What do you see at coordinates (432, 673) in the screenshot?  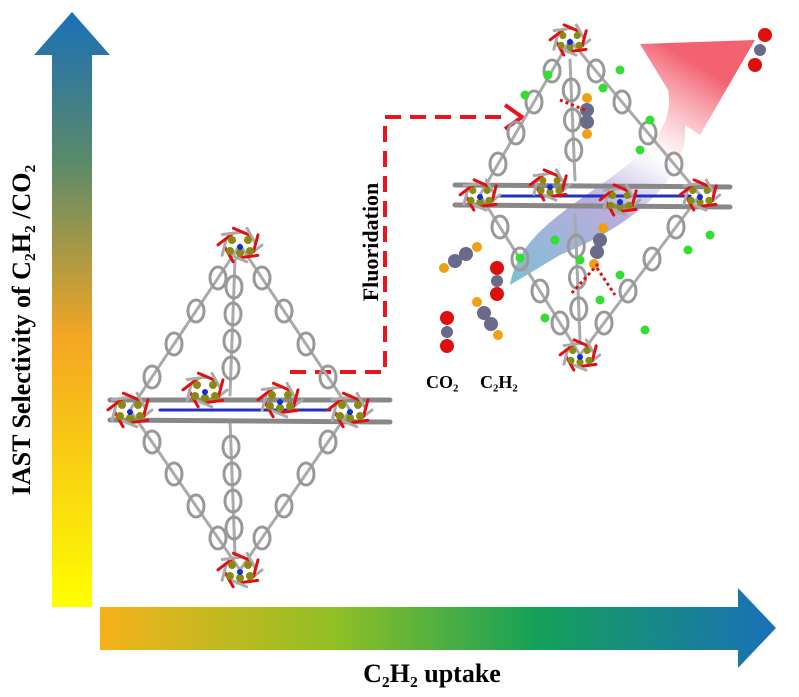 I see `x-axis-label: C₂H₂ uptake` at bounding box center [432, 673].